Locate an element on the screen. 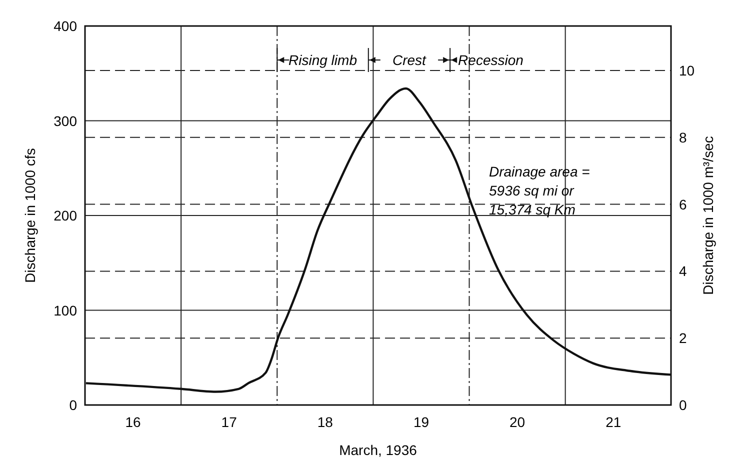 The image size is (741, 473). annotation: Rising limb is located at coordinates (323, 60).